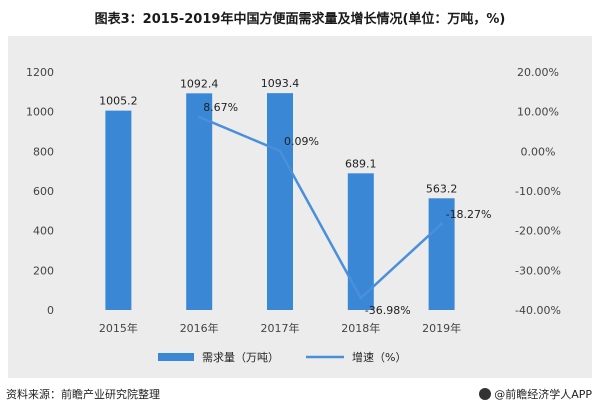 This screenshot has height=411, width=600. Describe the element at coordinates (441, 328) in the screenshot. I see `x-axis-tick: 2019年` at that location.